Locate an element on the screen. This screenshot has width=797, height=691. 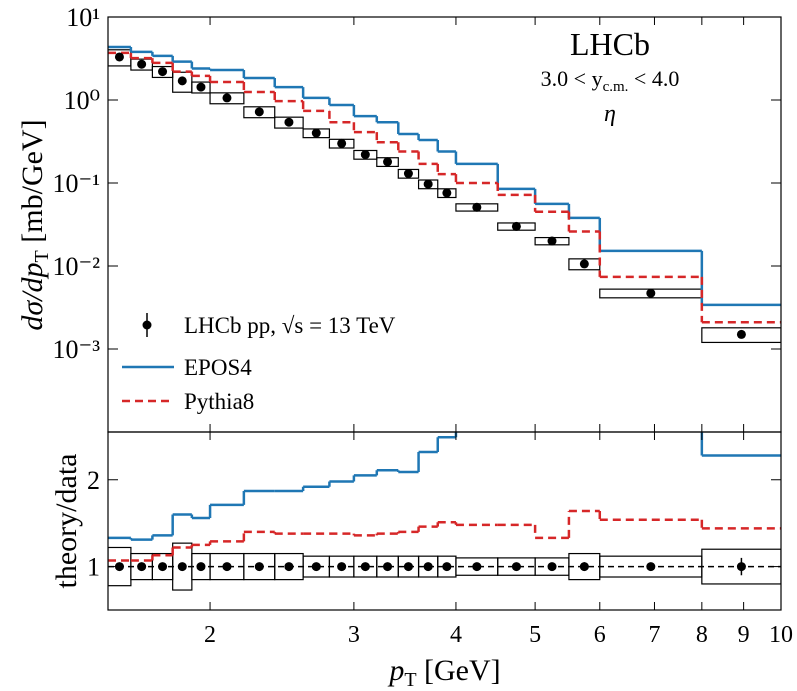
y-tick-label: 2 is located at coordinates (93, 480).